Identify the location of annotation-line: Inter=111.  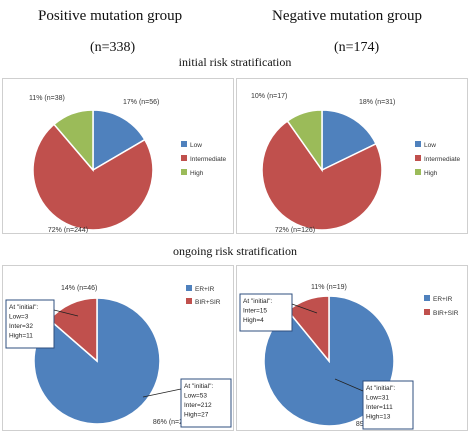
(379, 407).